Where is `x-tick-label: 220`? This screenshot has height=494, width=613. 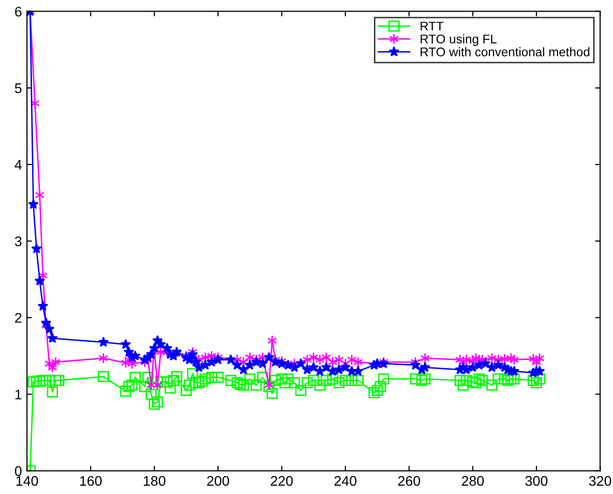 x-tick-label: 220 is located at coordinates (281, 481).